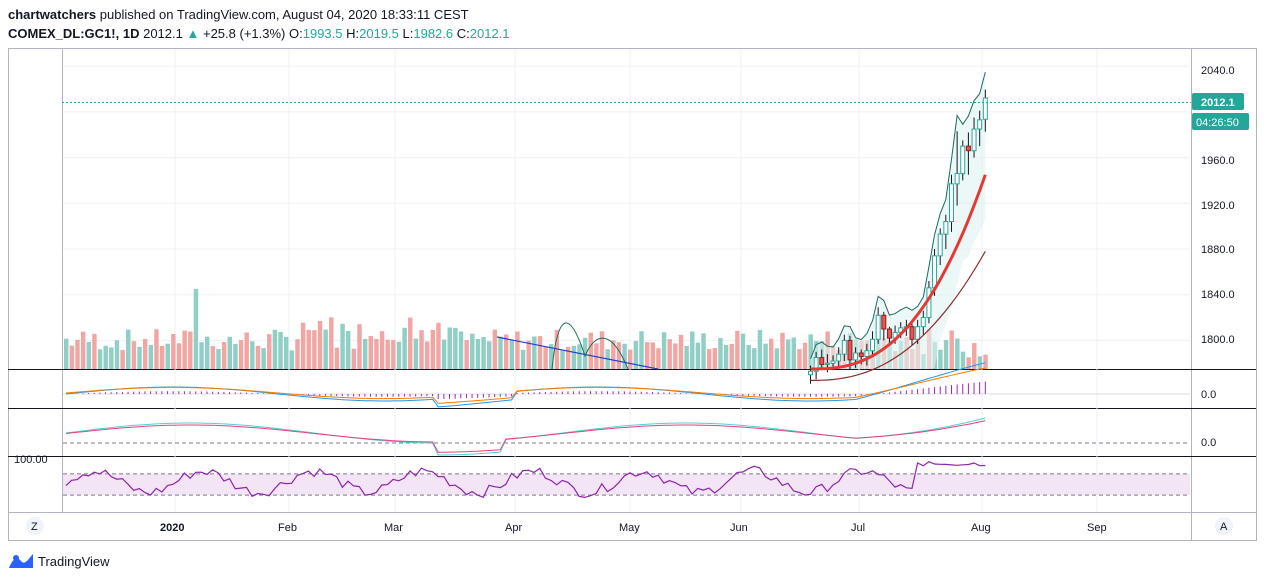 This screenshot has width=1265, height=582. I want to click on auto-scale-button-label: A, so click(1224, 527).